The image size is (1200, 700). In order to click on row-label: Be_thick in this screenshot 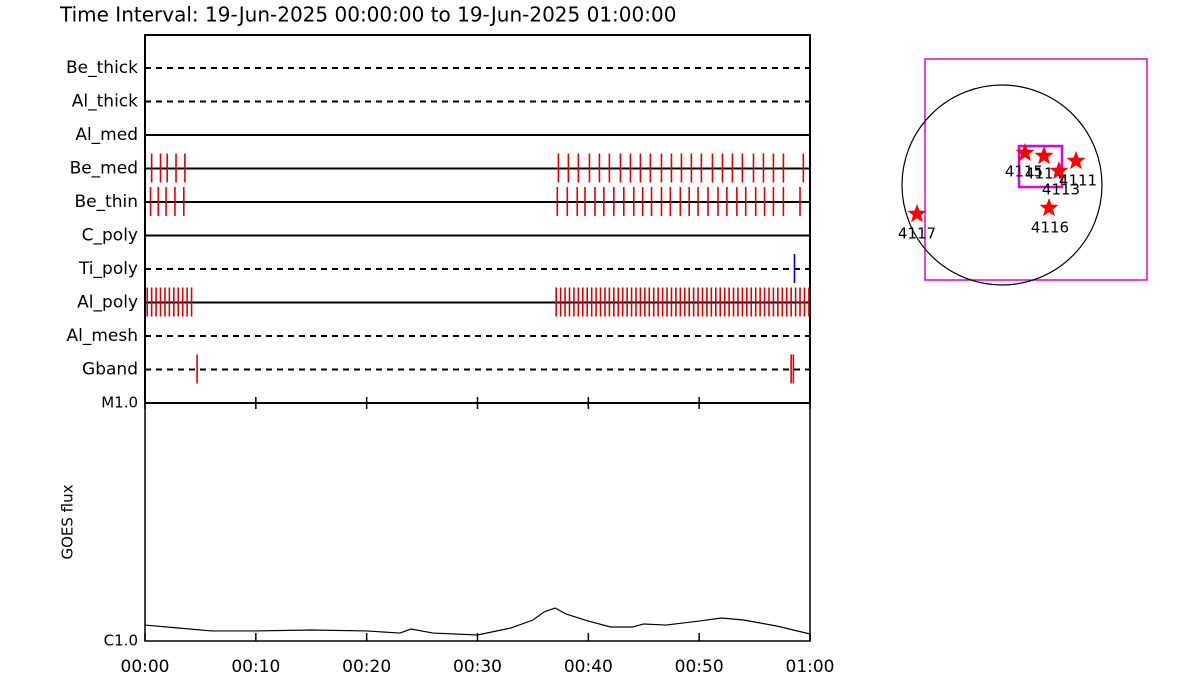, I will do `click(102, 68)`.